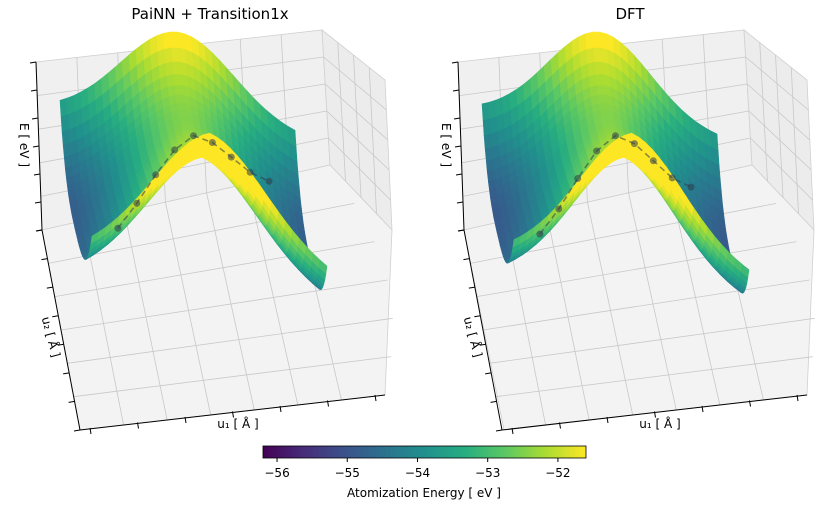 Image resolution: width=830 pixels, height=509 pixels. I want to click on z-axis-label-painn: E [ eV ], so click(24, 145).